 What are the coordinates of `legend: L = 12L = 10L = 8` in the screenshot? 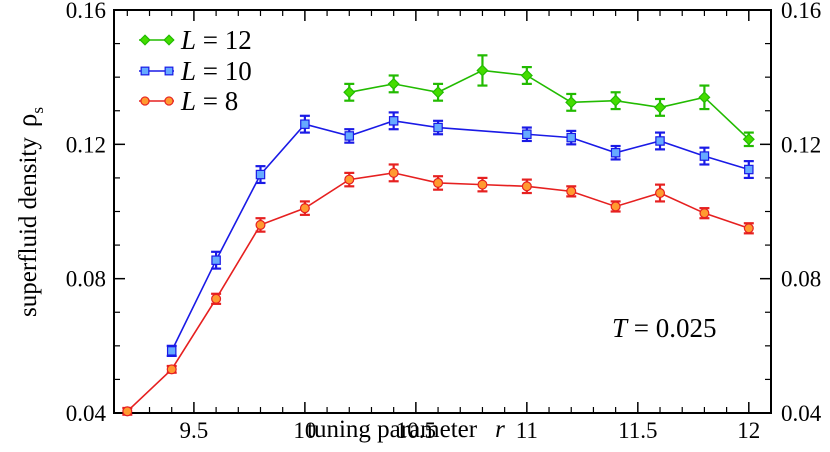 It's located at (195, 70).